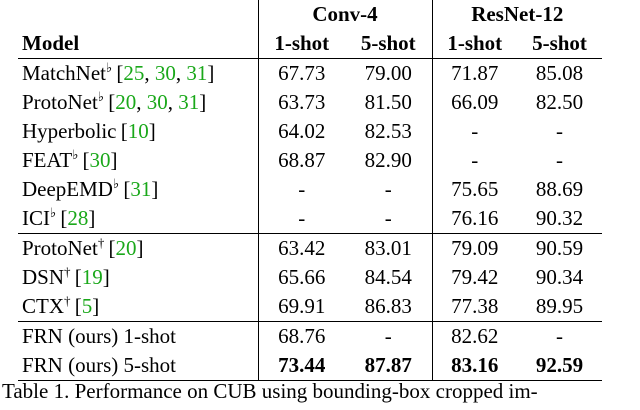 This screenshot has width=640, height=410. Describe the element at coordinates (475, 218) in the screenshot. I see `value-cell: 76.16` at that location.